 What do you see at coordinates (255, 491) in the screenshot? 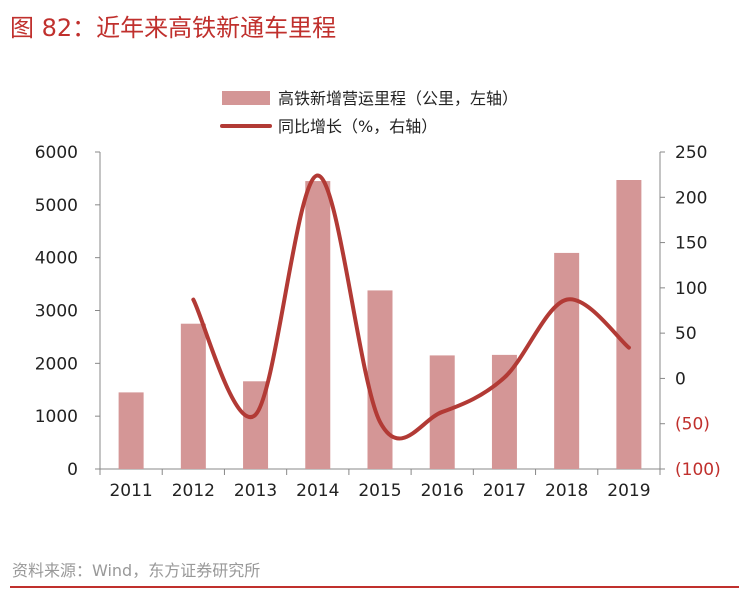
I see `x-tick-label: 2013` at bounding box center [255, 491].